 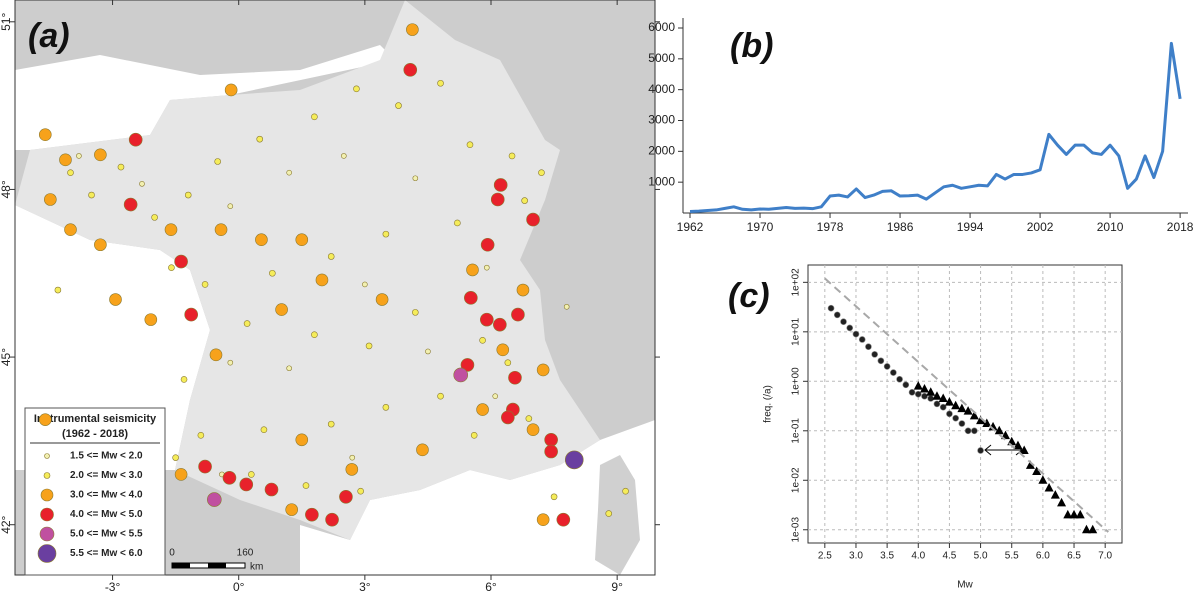 I want to click on legend-label: 5.0 <= Mw < 5.5, so click(x=106, y=534).